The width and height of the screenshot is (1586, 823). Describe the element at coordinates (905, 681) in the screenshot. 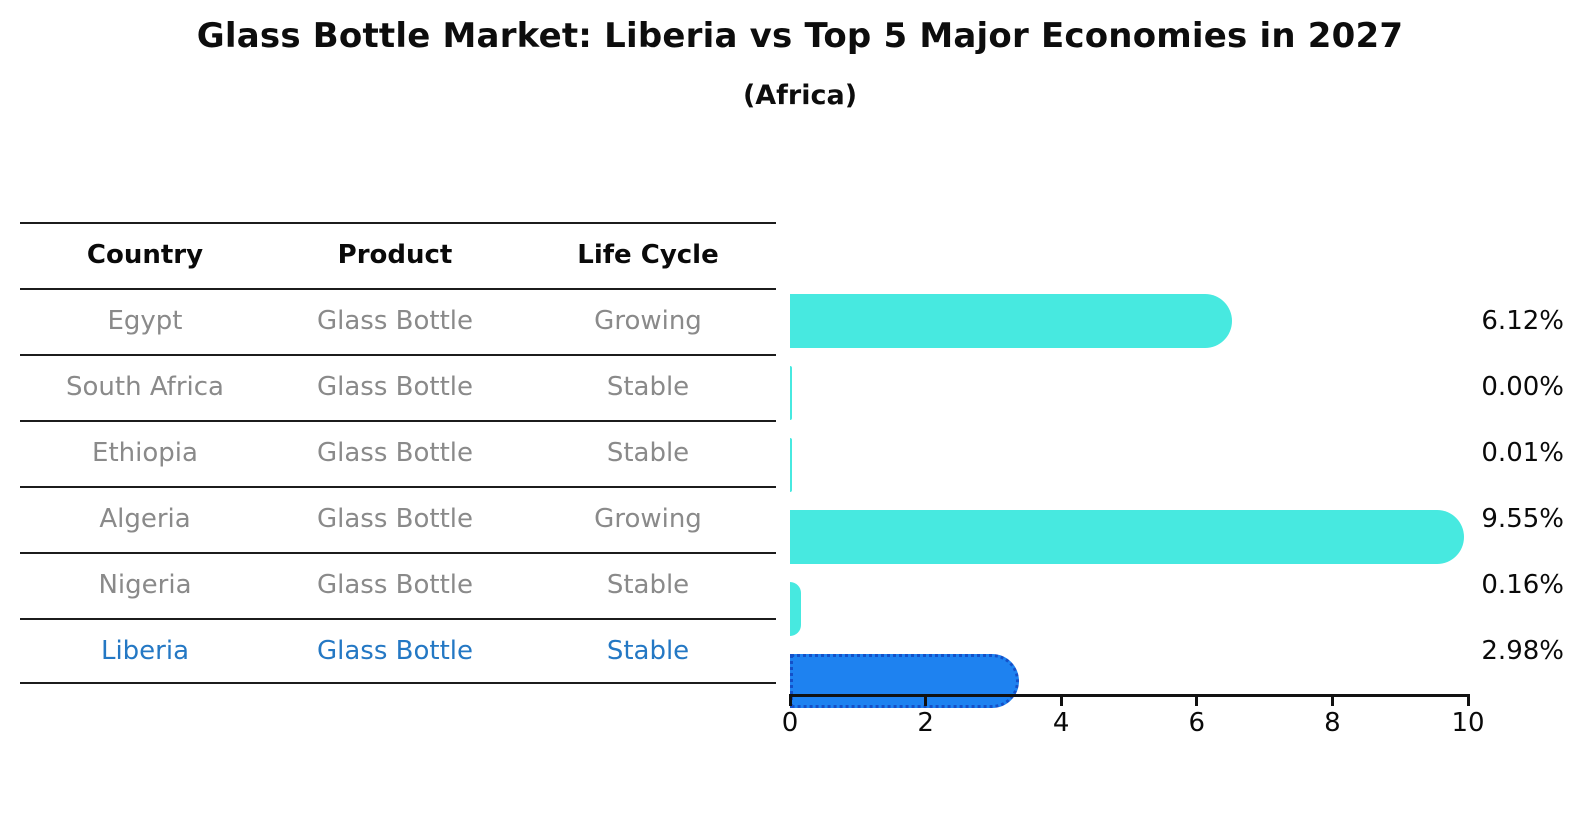

I see `bar-liberia` at that location.